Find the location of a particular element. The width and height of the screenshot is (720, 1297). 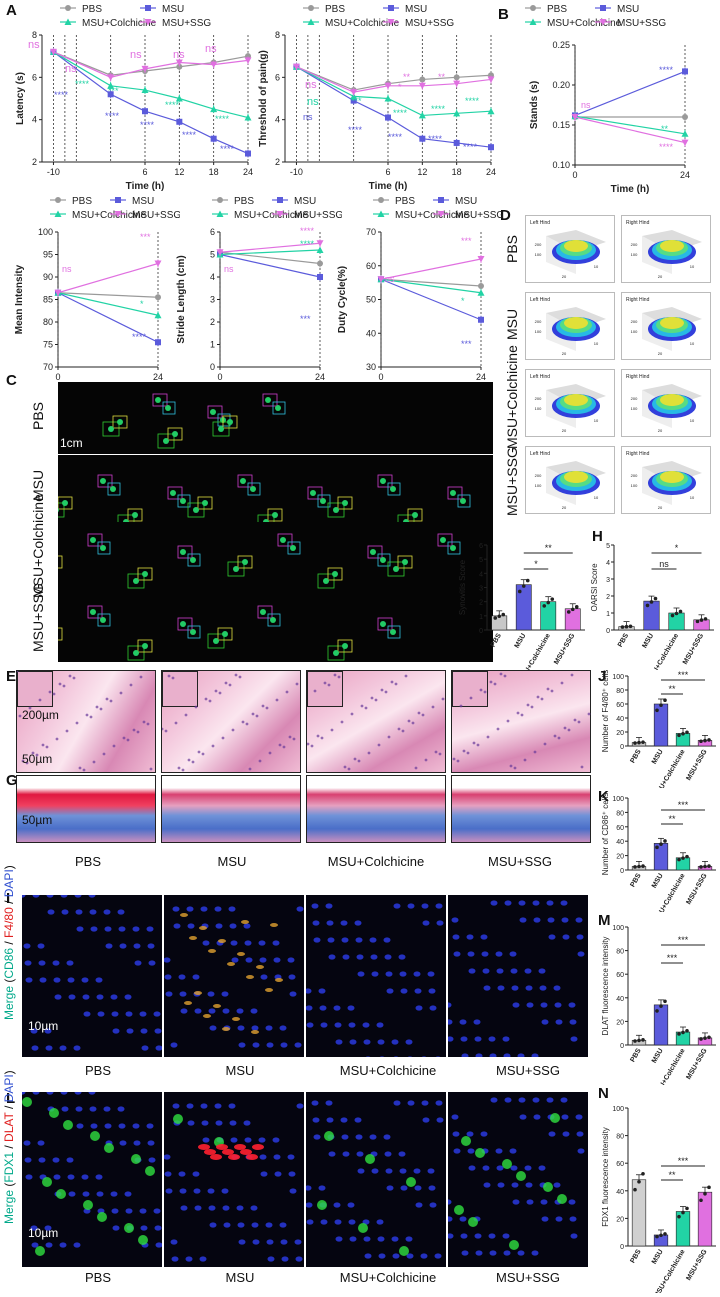

xtick-label: 12 is located at coordinates (179, 172).